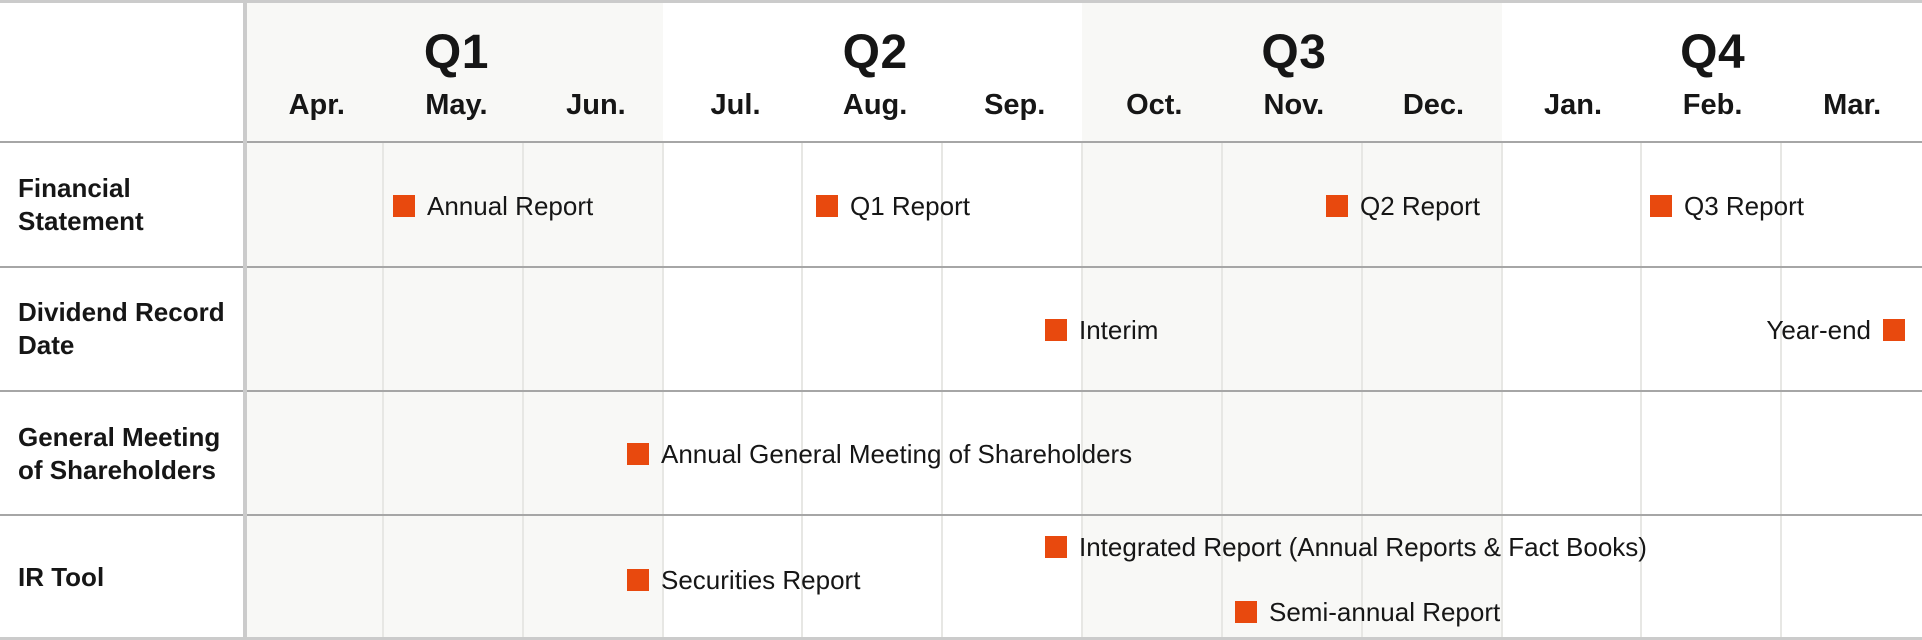 The width and height of the screenshot is (1922, 640). Describe the element at coordinates (61, 577) in the screenshot. I see `row-label: IR Tool` at that location.